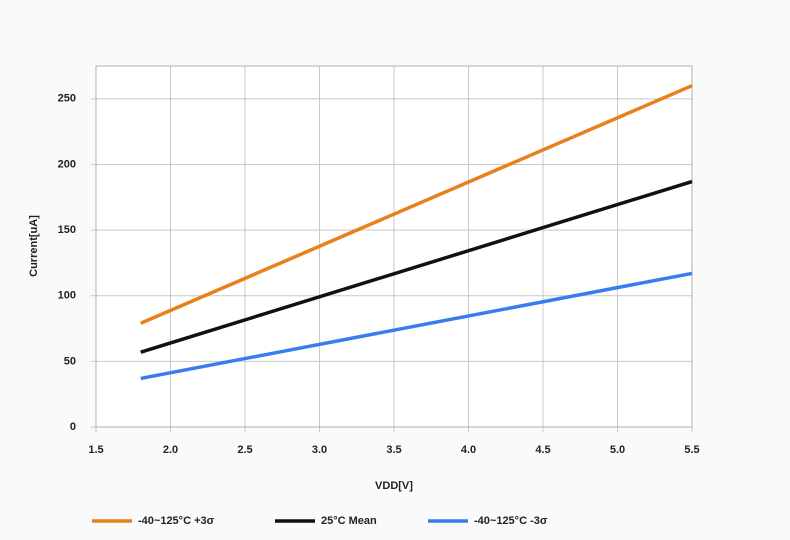 The image size is (790, 540). What do you see at coordinates (691, 450) in the screenshot?
I see `x-tick-label: 5.5` at bounding box center [691, 450].